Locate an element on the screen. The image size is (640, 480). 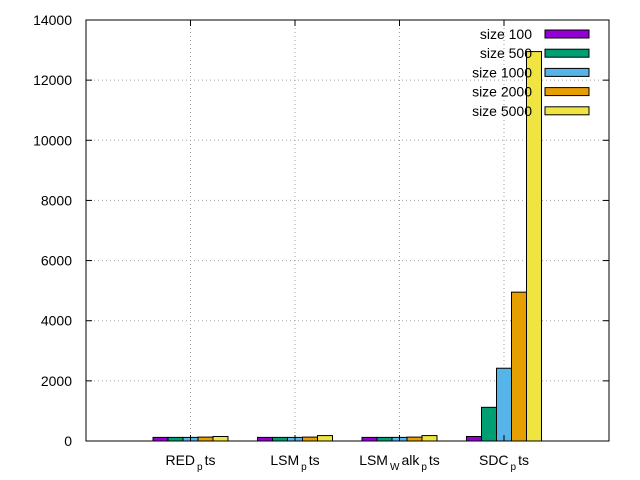
y-tick-label: 2000 is located at coordinates (56, 381).